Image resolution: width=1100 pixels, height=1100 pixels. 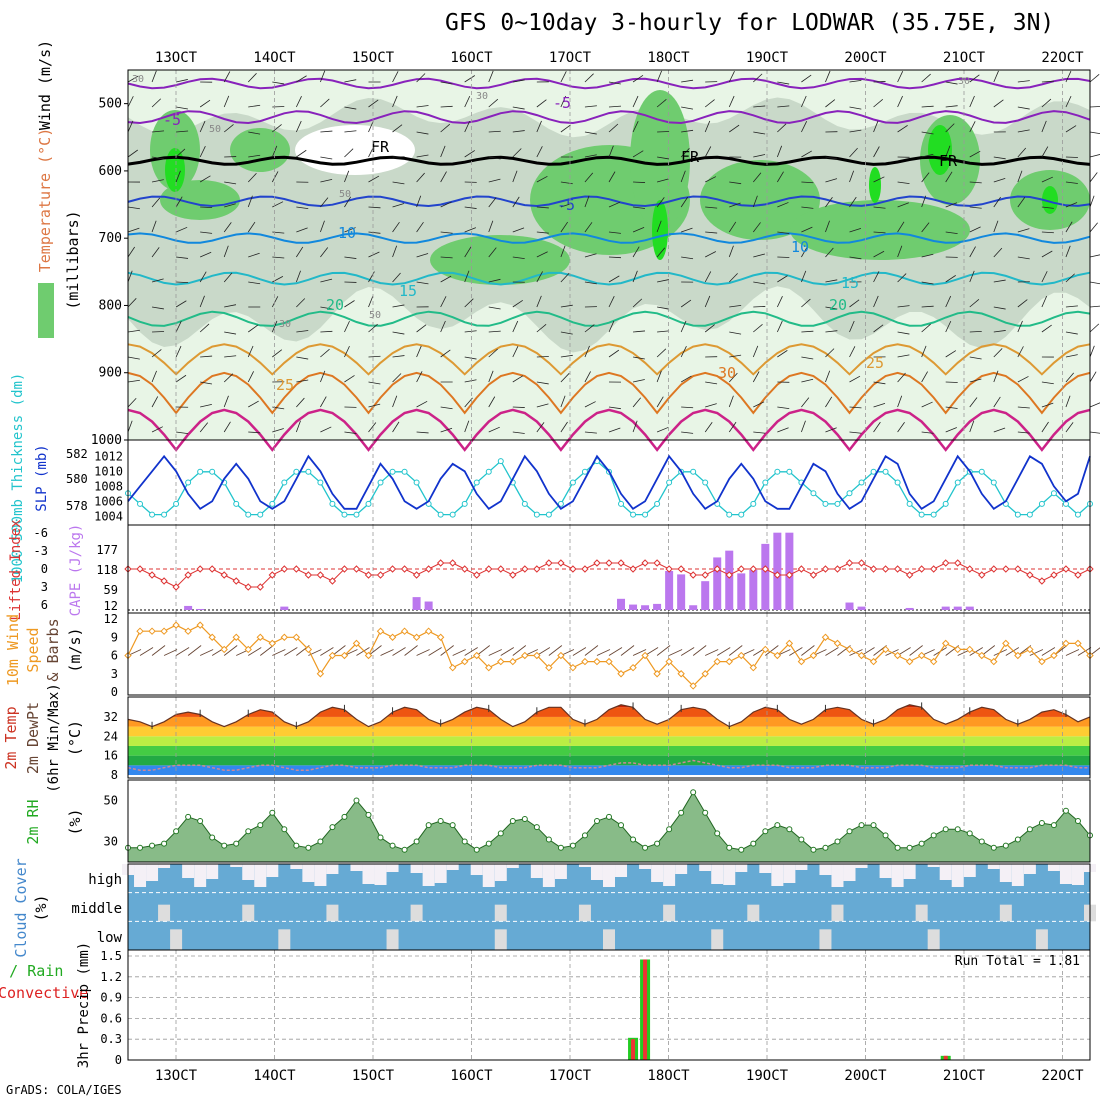 What do you see at coordinates (345, 194) in the screenshot?
I see `rh-contour-label: 50` at bounding box center [345, 194].